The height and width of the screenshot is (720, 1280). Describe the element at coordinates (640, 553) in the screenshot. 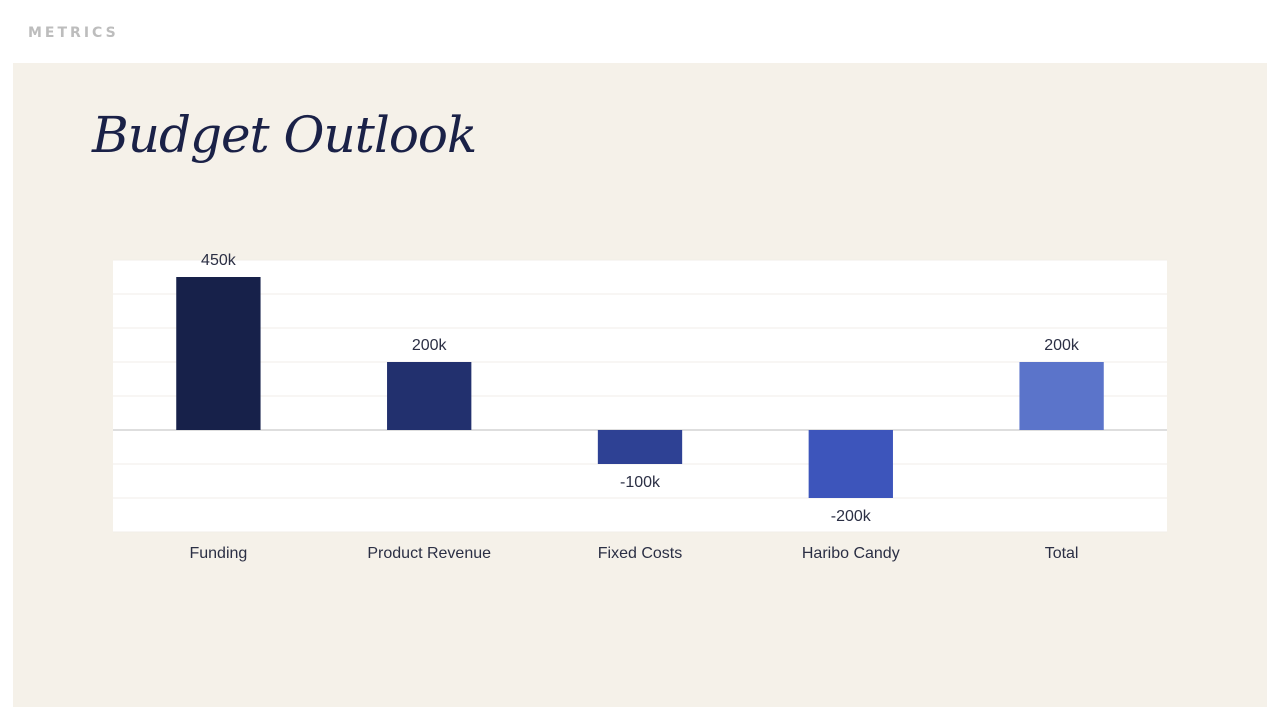

I see `category-label: Fixed Costs` at that location.